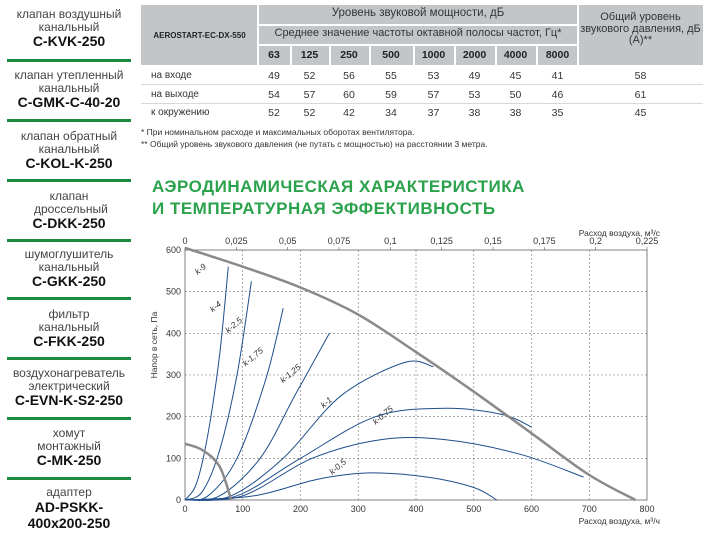  I want to click on x-tick-label: 800, so click(646, 509).